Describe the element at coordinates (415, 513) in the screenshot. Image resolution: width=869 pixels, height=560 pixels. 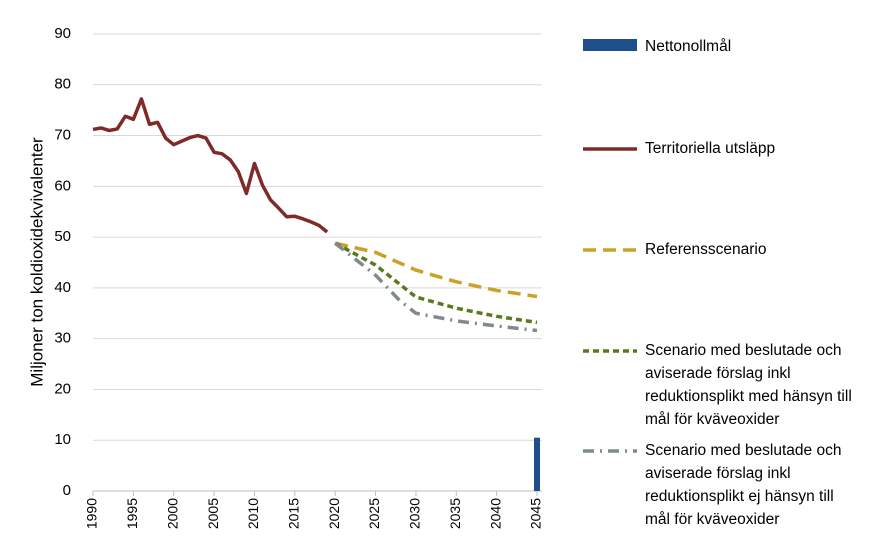
I see `x-tick-label: 2030` at that location.